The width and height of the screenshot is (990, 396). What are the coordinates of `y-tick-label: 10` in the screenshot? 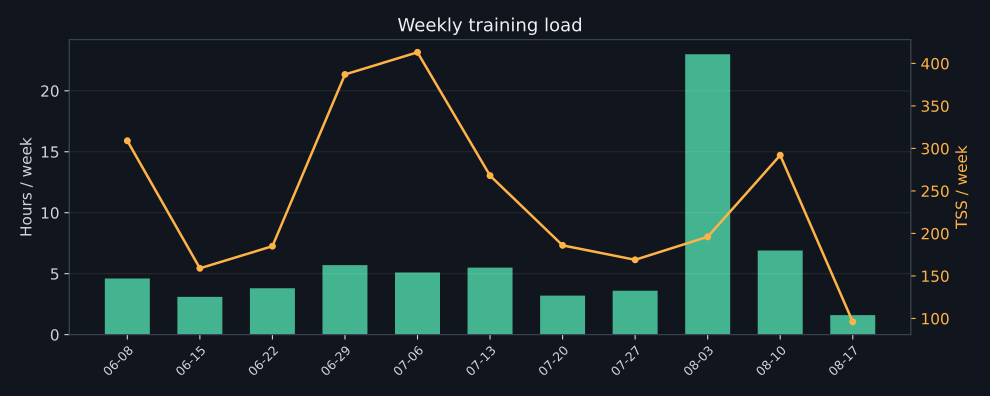 It's located at (50, 213).